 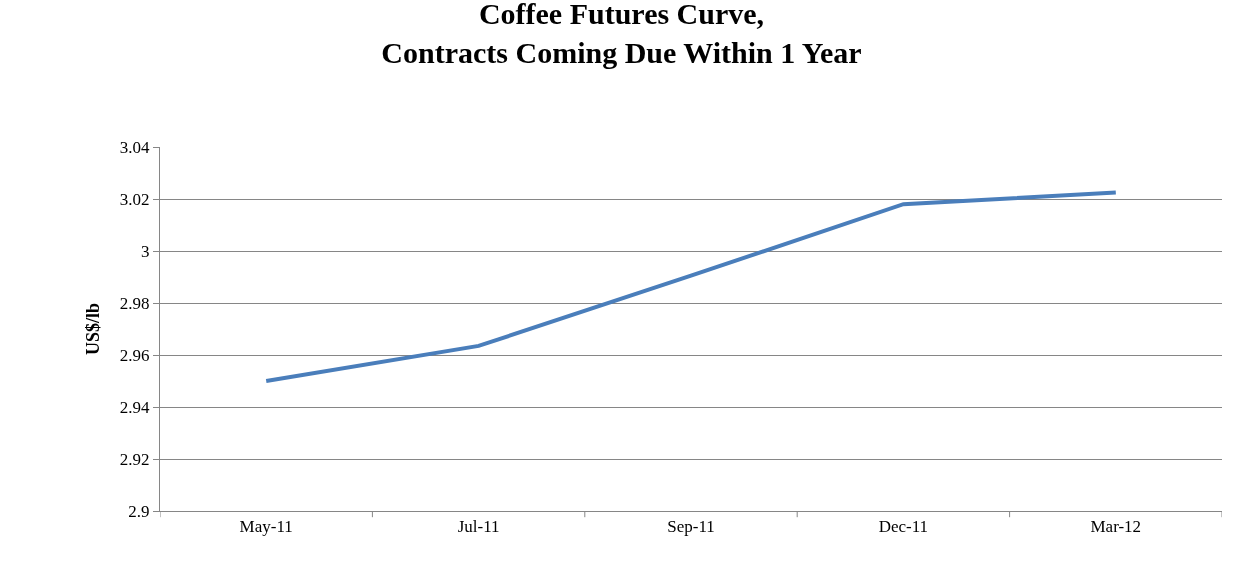 What do you see at coordinates (139, 511) in the screenshot?
I see `y-tick-label: 2.9` at bounding box center [139, 511].